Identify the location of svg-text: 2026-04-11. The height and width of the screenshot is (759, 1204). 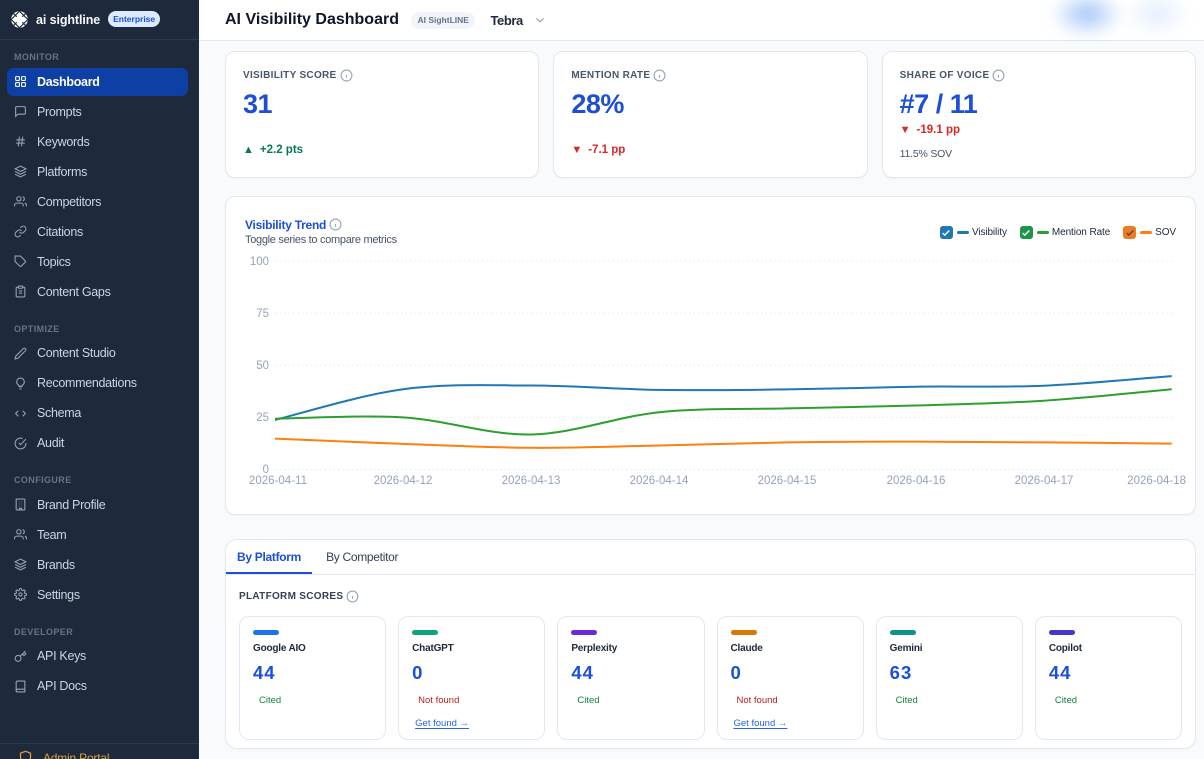
(278, 481).